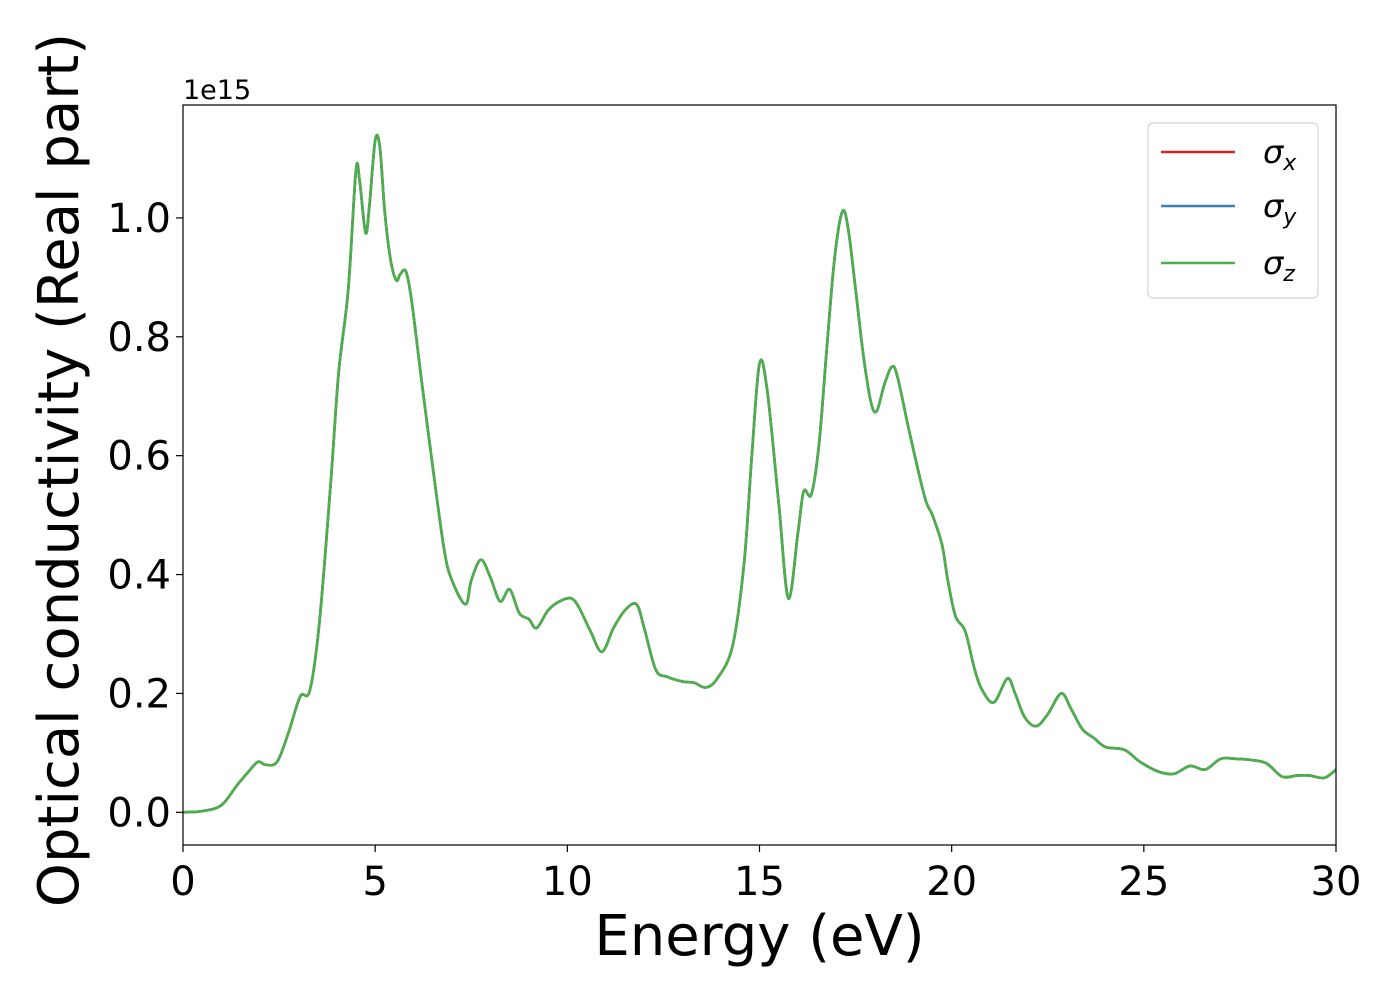  I want to click on legend-label: σx, so click(1280, 154).